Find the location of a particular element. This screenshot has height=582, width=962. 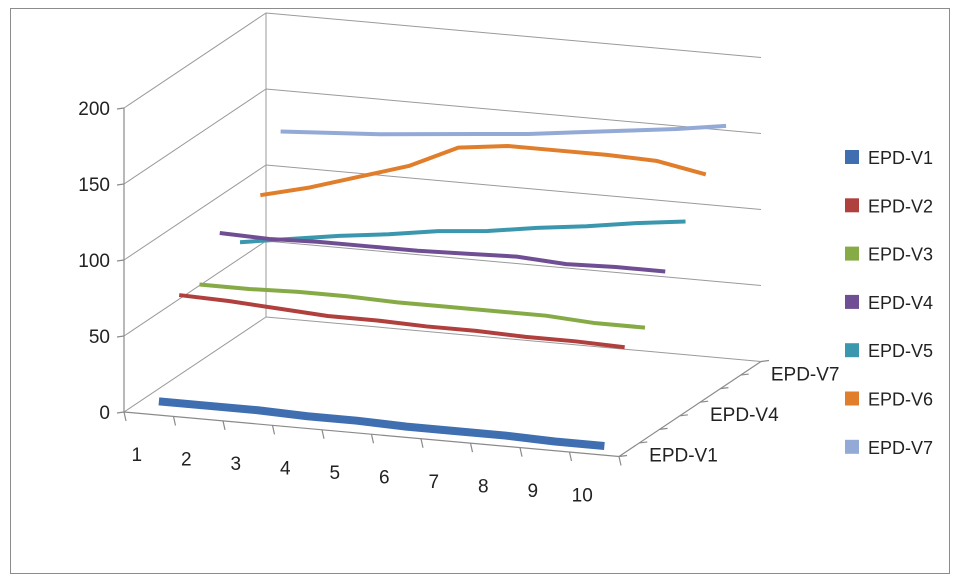

x-tick-label-3: 3 is located at coordinates (235, 464).